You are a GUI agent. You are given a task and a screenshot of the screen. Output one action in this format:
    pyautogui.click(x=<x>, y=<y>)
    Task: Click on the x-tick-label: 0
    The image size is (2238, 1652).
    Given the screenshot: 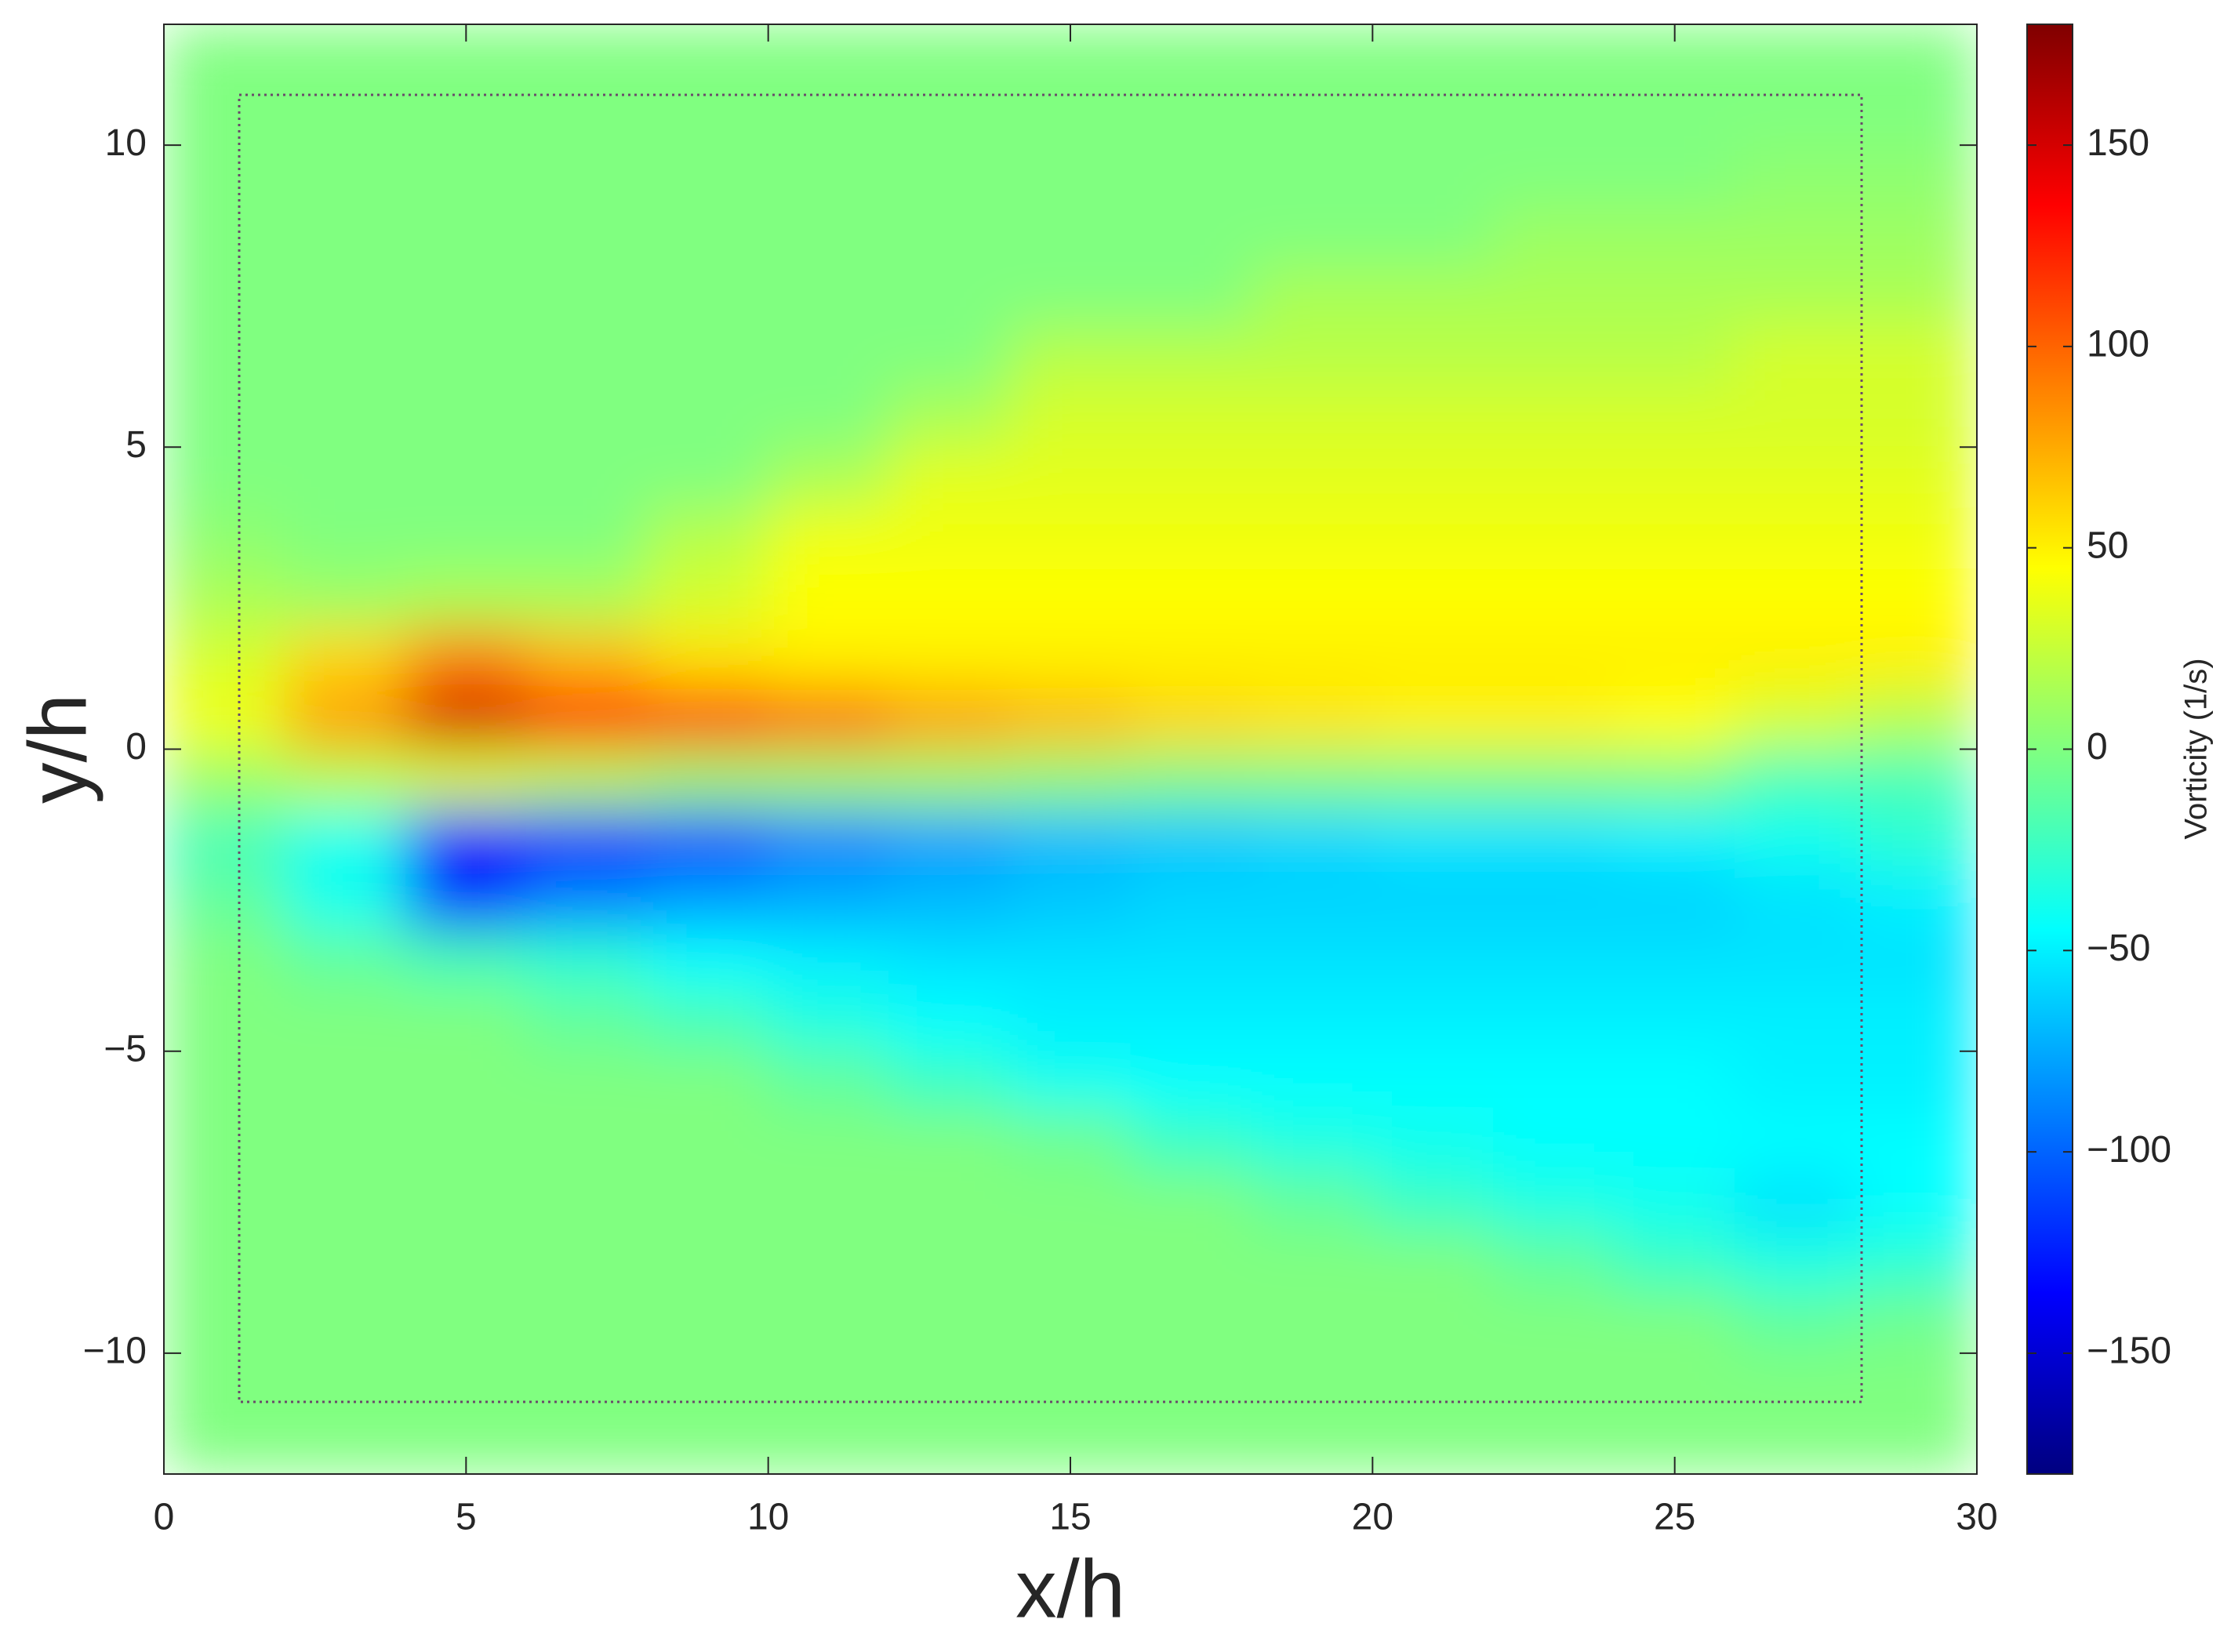 What is the action you would take?
    pyautogui.click(x=164, y=1517)
    